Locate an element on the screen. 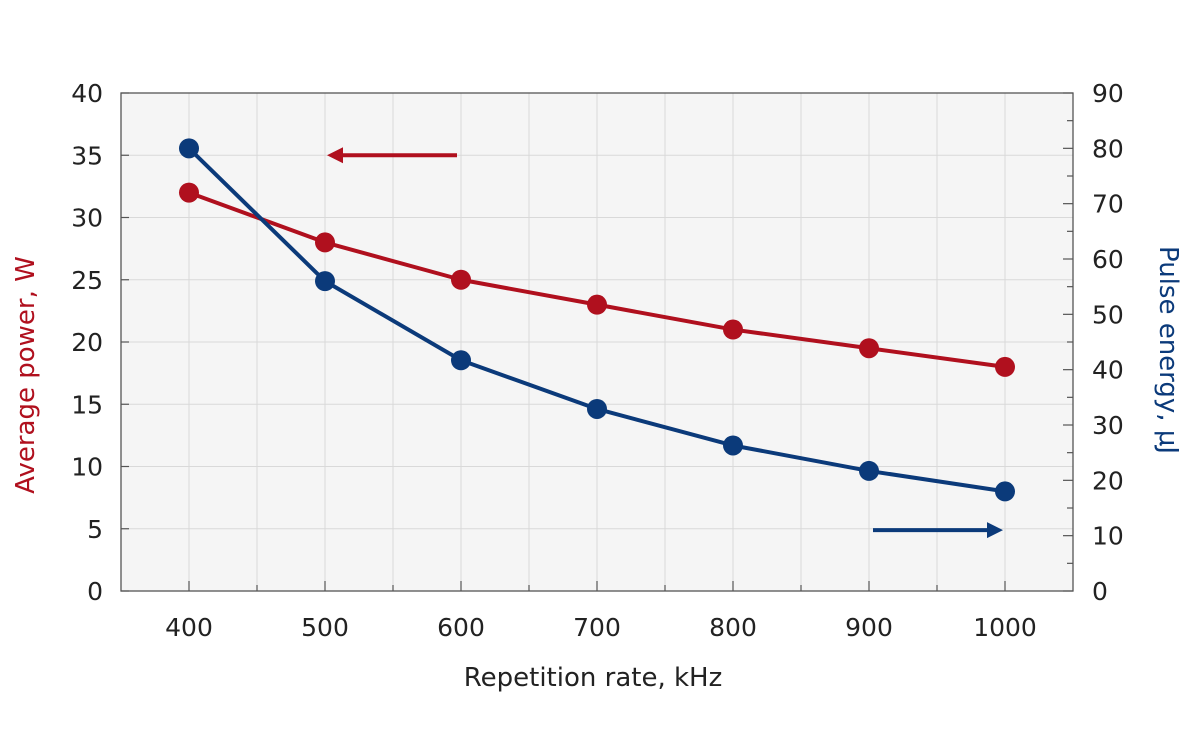 The height and width of the screenshot is (750, 1200). left-y-tick-label: 20 is located at coordinates (87, 342).